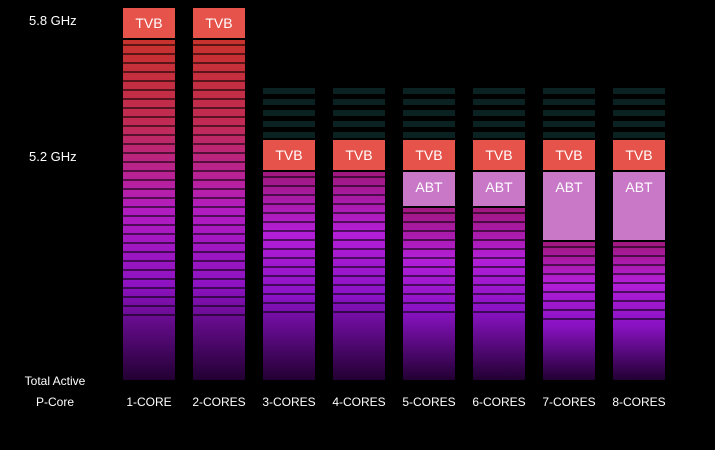 The width and height of the screenshot is (715, 450). What do you see at coordinates (639, 206) in the screenshot?
I see `abt-tag` at bounding box center [639, 206].